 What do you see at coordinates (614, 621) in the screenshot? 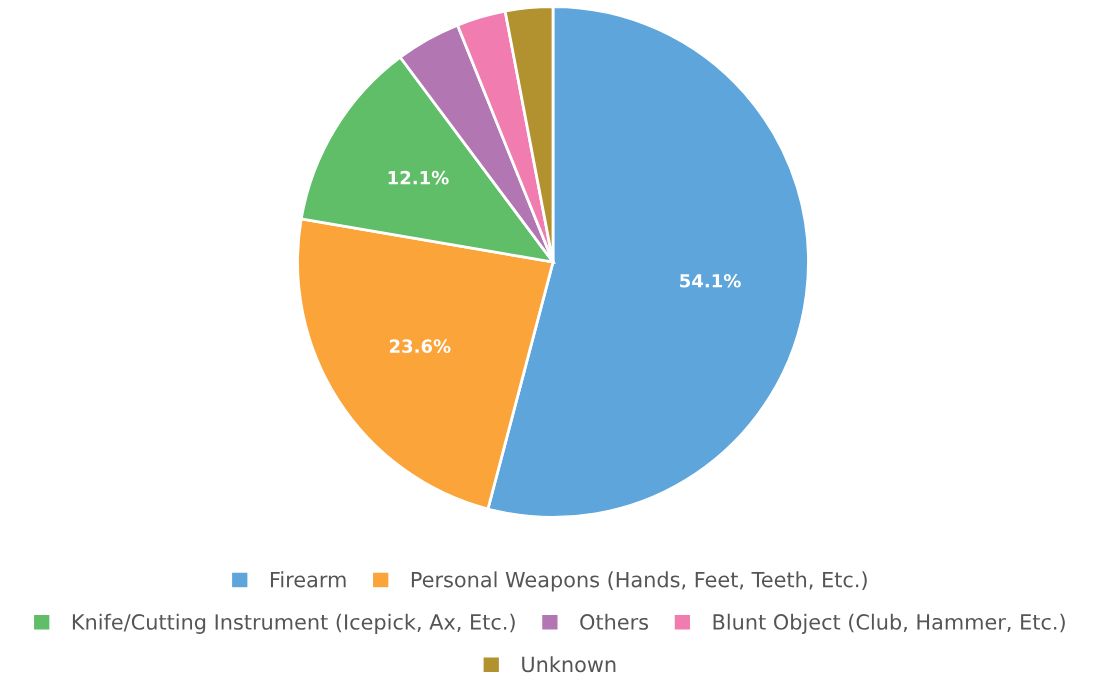
I see `legend-label: Others` at bounding box center [614, 621].